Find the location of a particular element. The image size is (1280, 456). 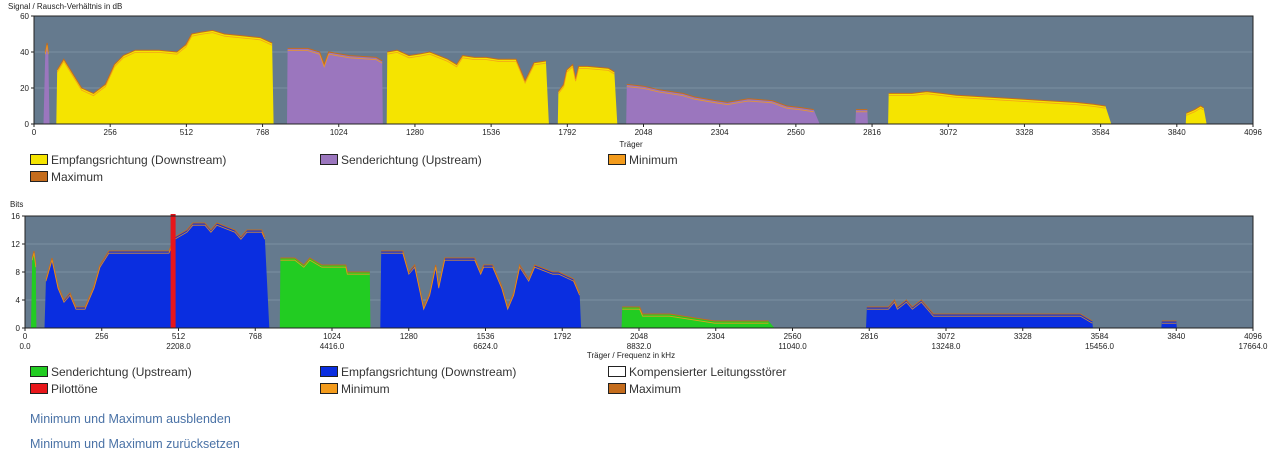

bits-x-tick-label-14: 3584 is located at coordinates (1100, 336).